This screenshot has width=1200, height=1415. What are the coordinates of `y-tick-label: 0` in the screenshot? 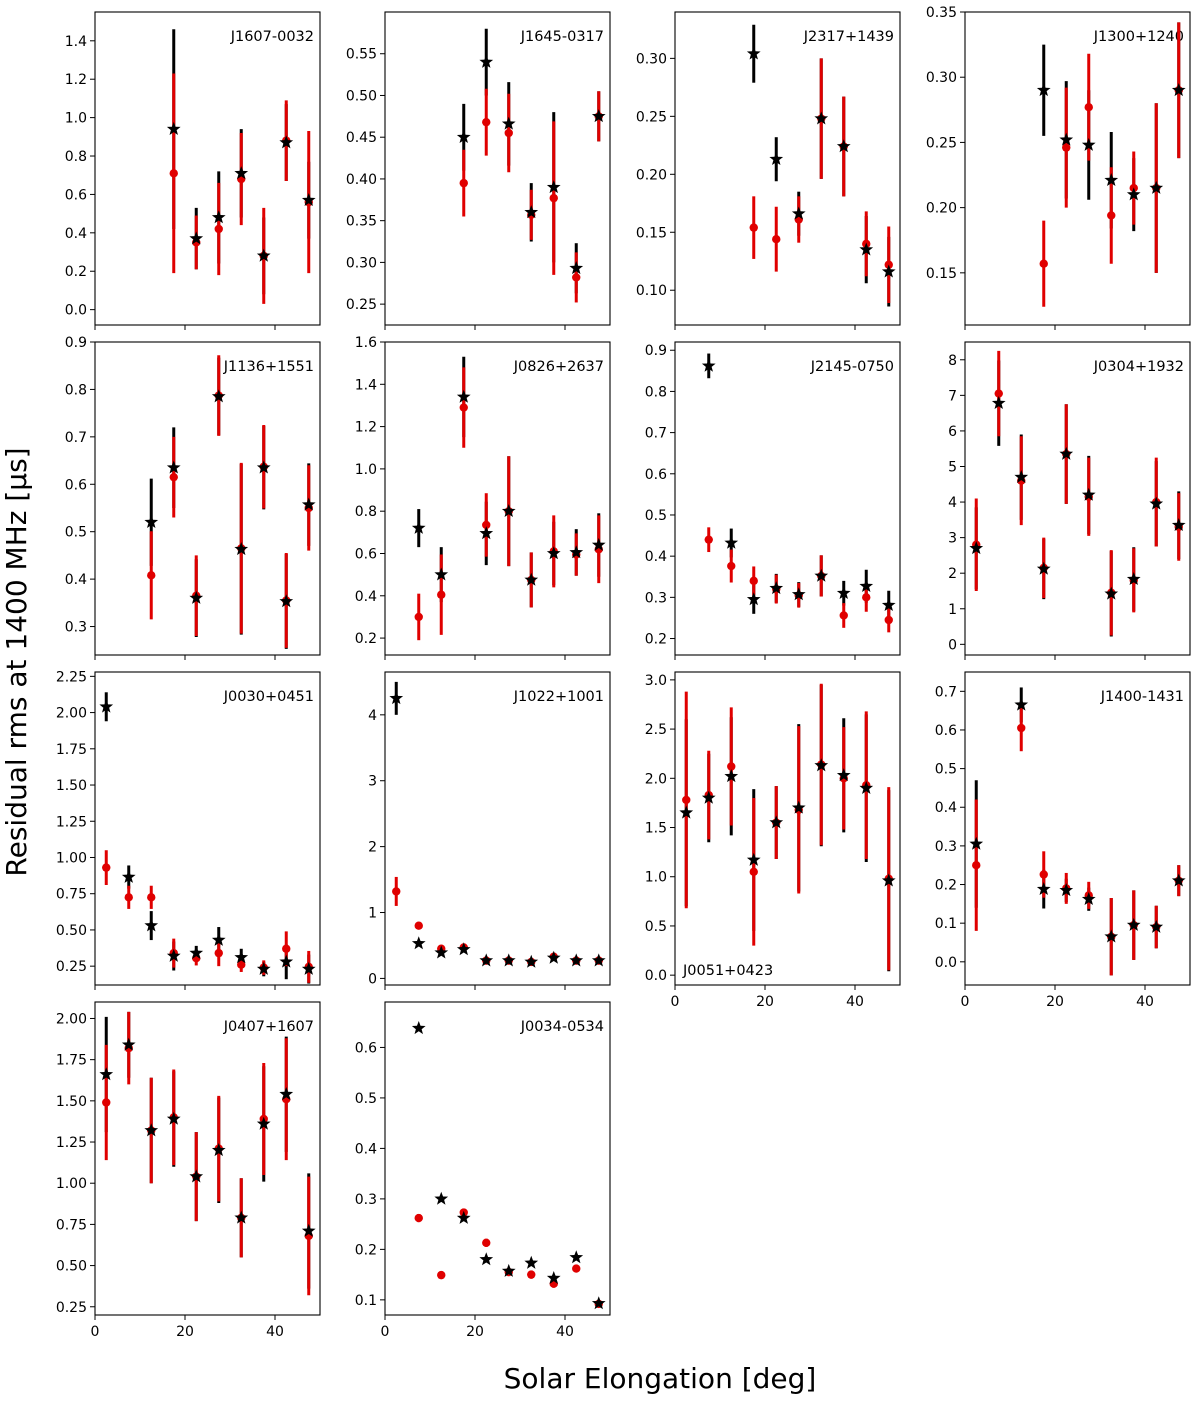 It's located at (372, 979).